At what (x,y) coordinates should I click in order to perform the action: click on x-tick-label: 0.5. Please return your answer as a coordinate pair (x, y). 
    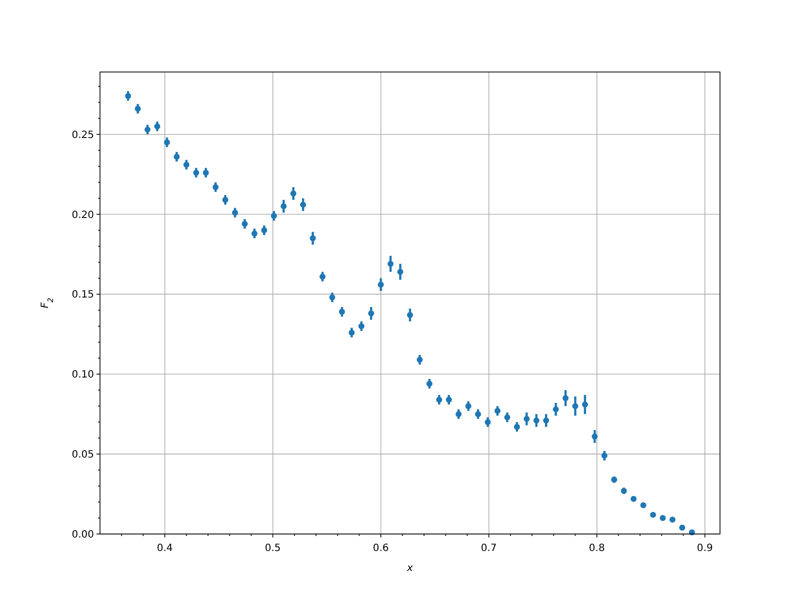
    Looking at the image, I should click on (272, 548).